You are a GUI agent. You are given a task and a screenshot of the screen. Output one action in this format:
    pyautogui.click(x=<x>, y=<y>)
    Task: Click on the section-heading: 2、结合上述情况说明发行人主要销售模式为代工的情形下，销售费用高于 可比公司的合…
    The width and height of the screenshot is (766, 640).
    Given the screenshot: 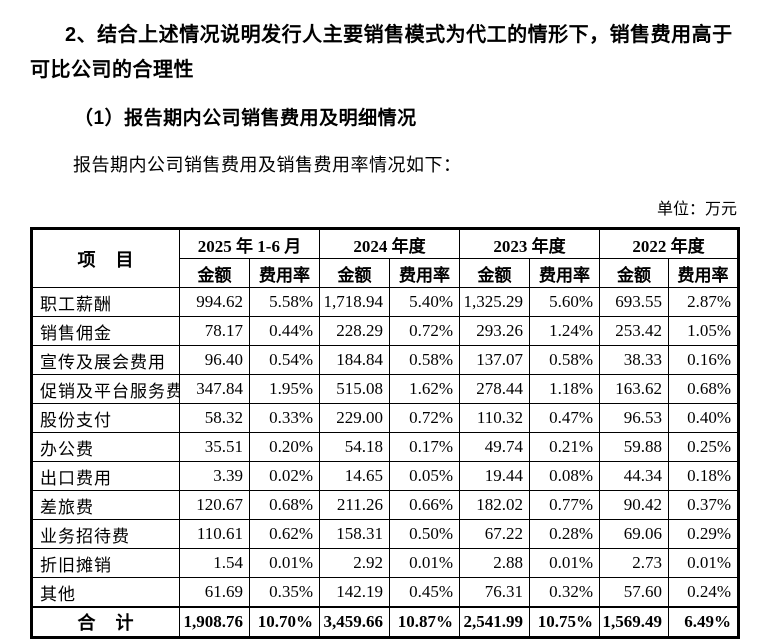 What is the action you would take?
    pyautogui.click(x=383, y=53)
    